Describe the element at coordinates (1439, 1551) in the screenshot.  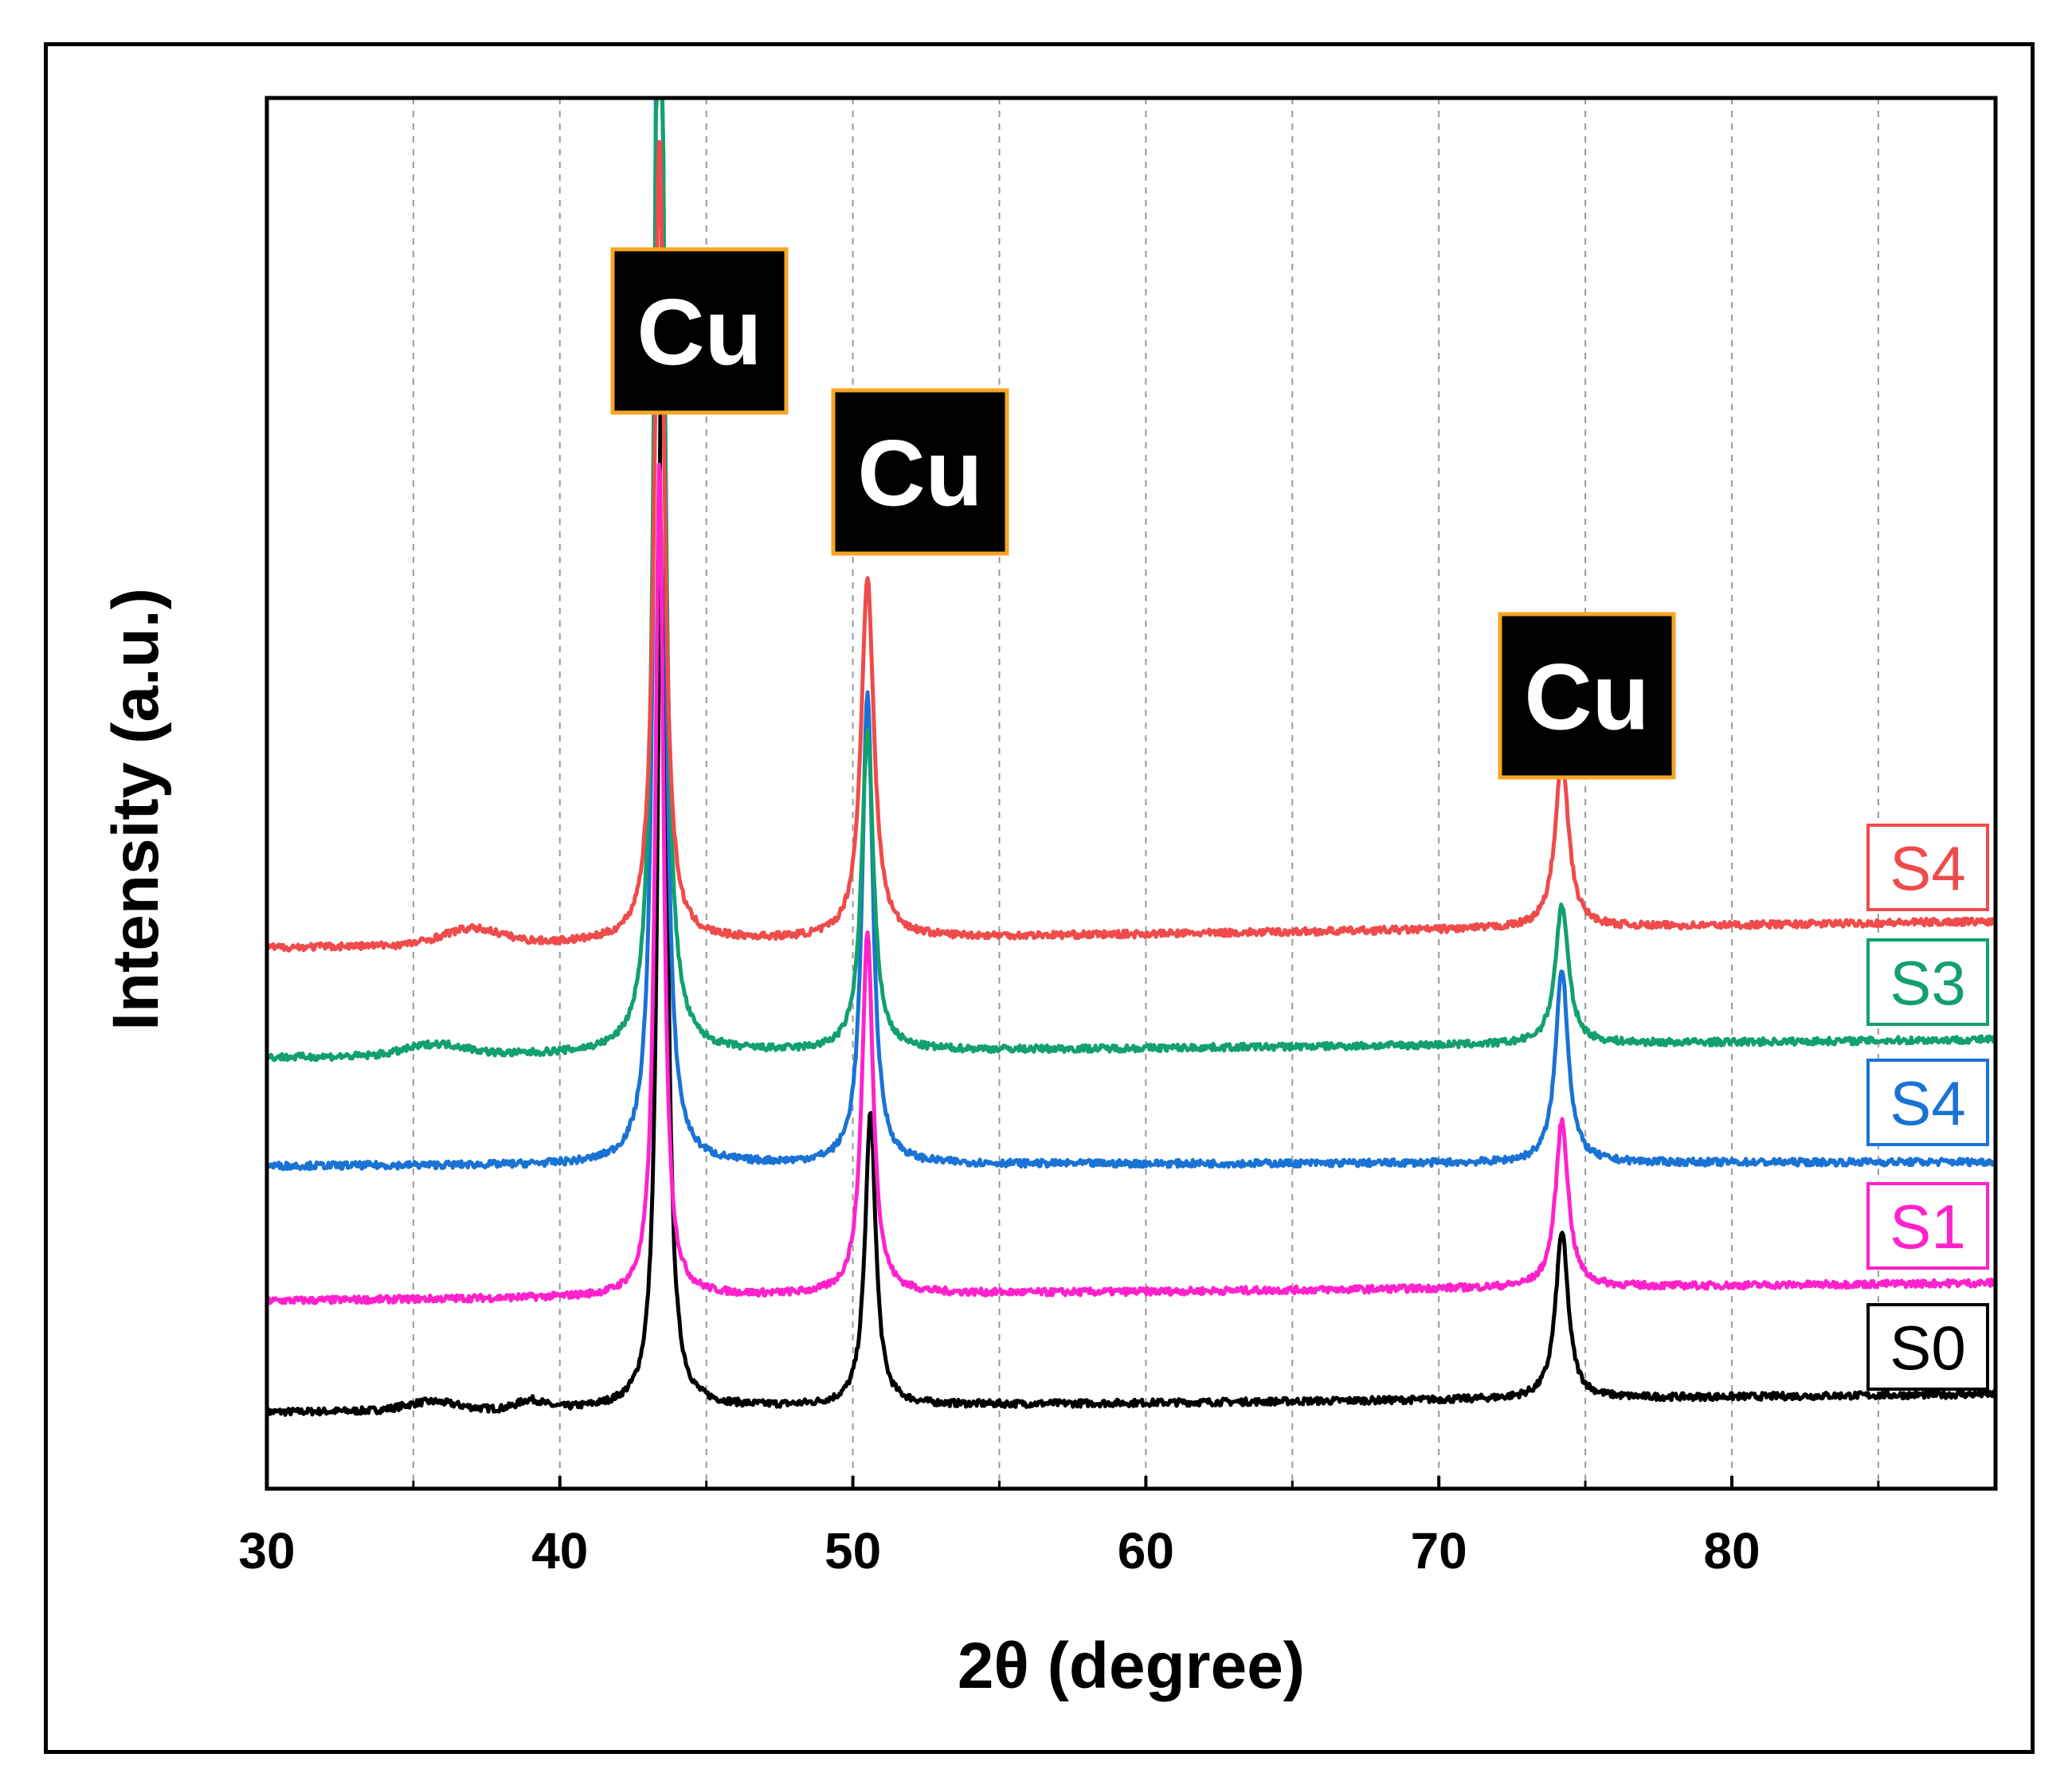
I see `x-tick-label: 70` at that location.